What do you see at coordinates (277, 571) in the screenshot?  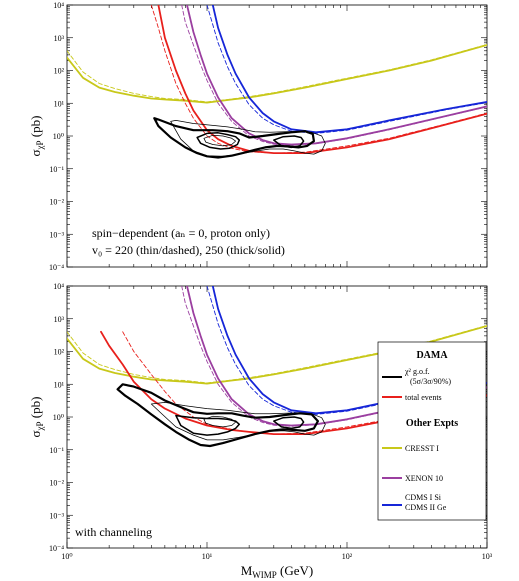 I see `x-axis-label: MWIMP (GeV)` at bounding box center [277, 571].